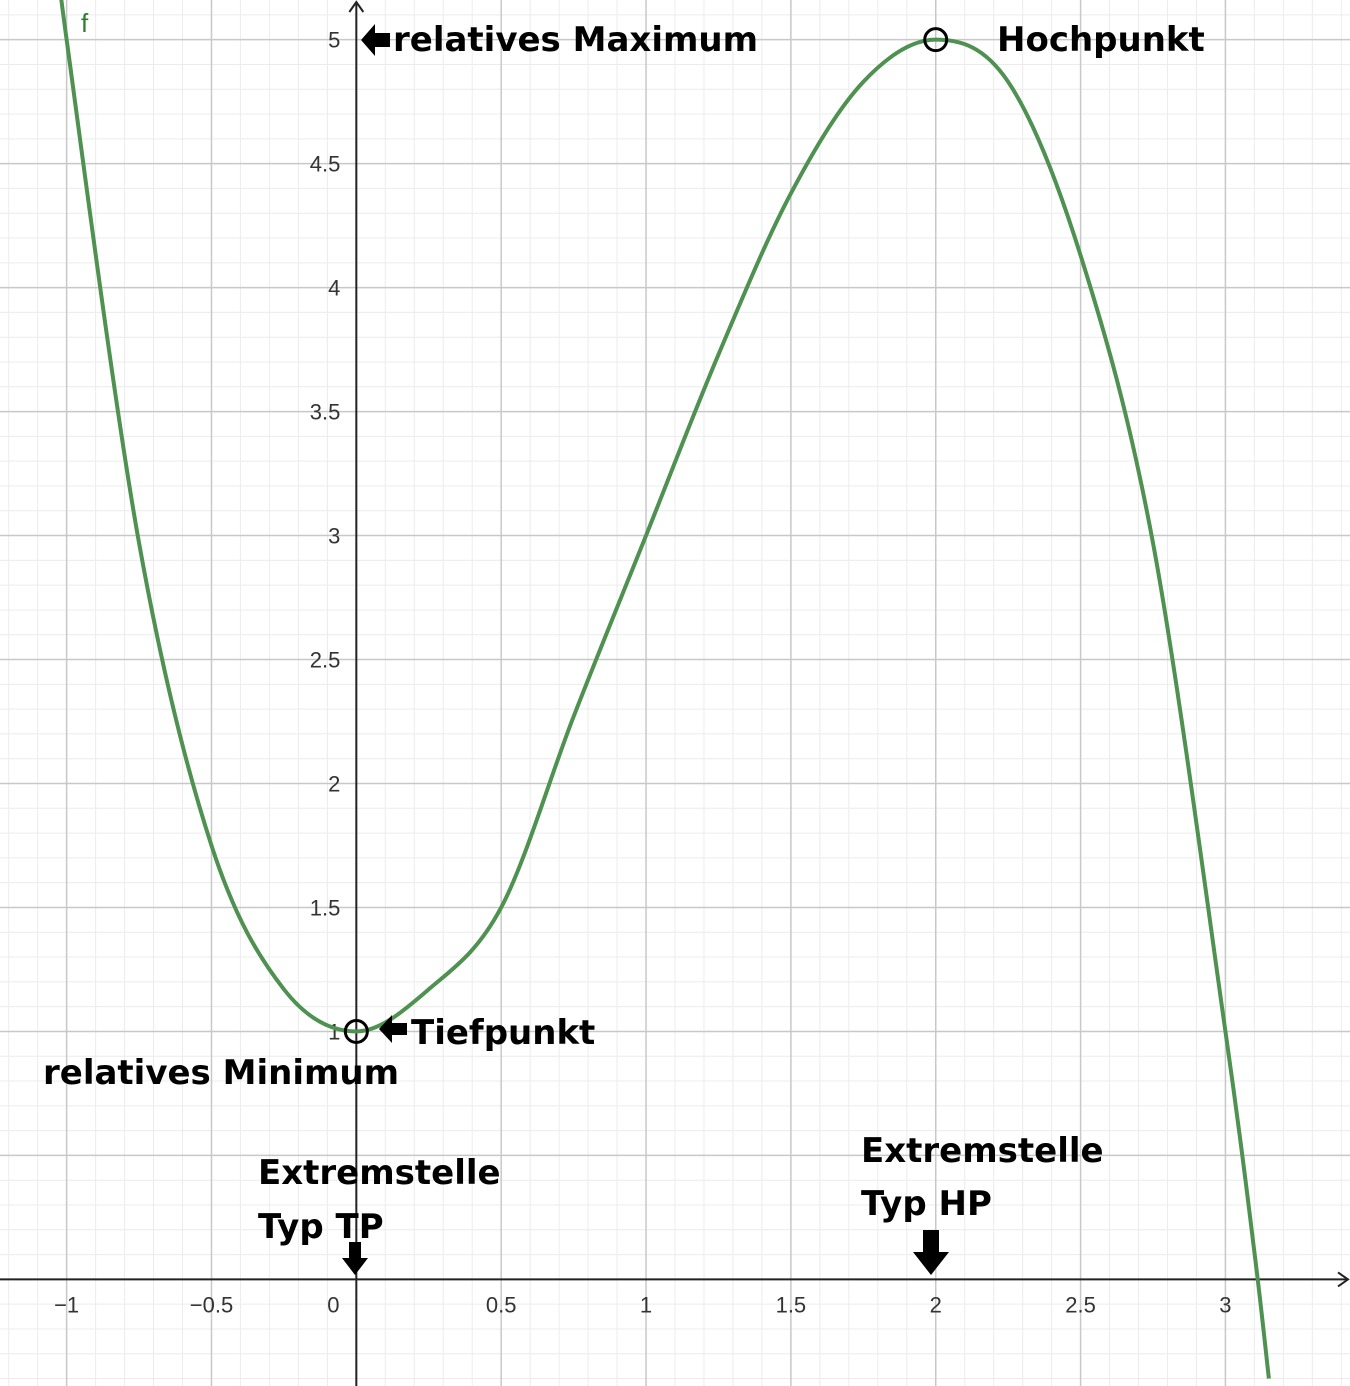  Describe the element at coordinates (1101, 40) in the screenshot. I see `hochpunkt-label: Hochpunkt` at that location.